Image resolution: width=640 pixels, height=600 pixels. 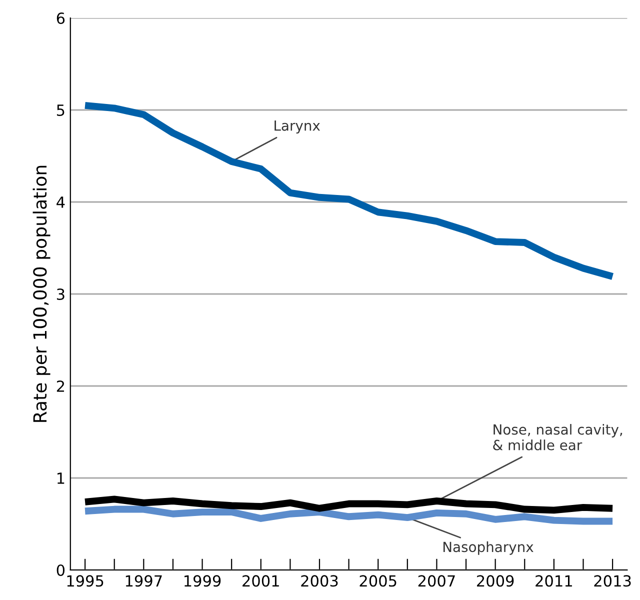 What do you see at coordinates (60, 478) in the screenshot?
I see `y-tick-label: 1` at bounding box center [60, 478].